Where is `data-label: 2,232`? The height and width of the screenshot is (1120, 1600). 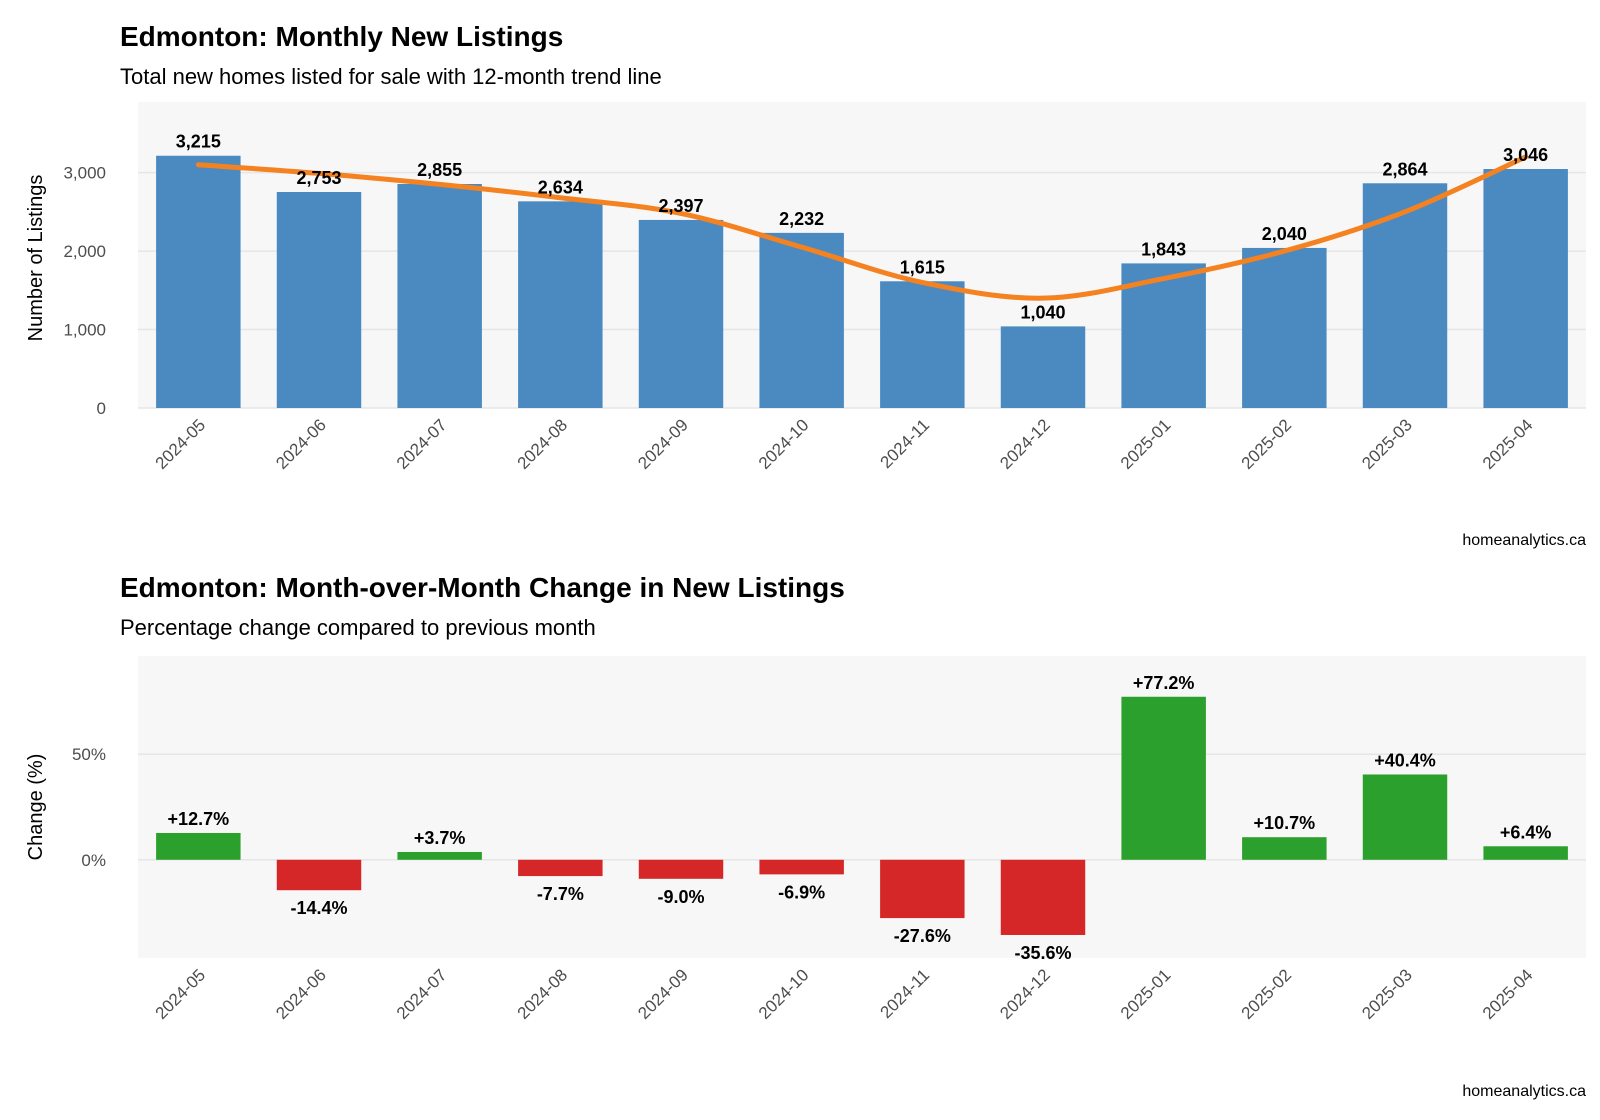
data-label: 2,232 is located at coordinates (801, 219).